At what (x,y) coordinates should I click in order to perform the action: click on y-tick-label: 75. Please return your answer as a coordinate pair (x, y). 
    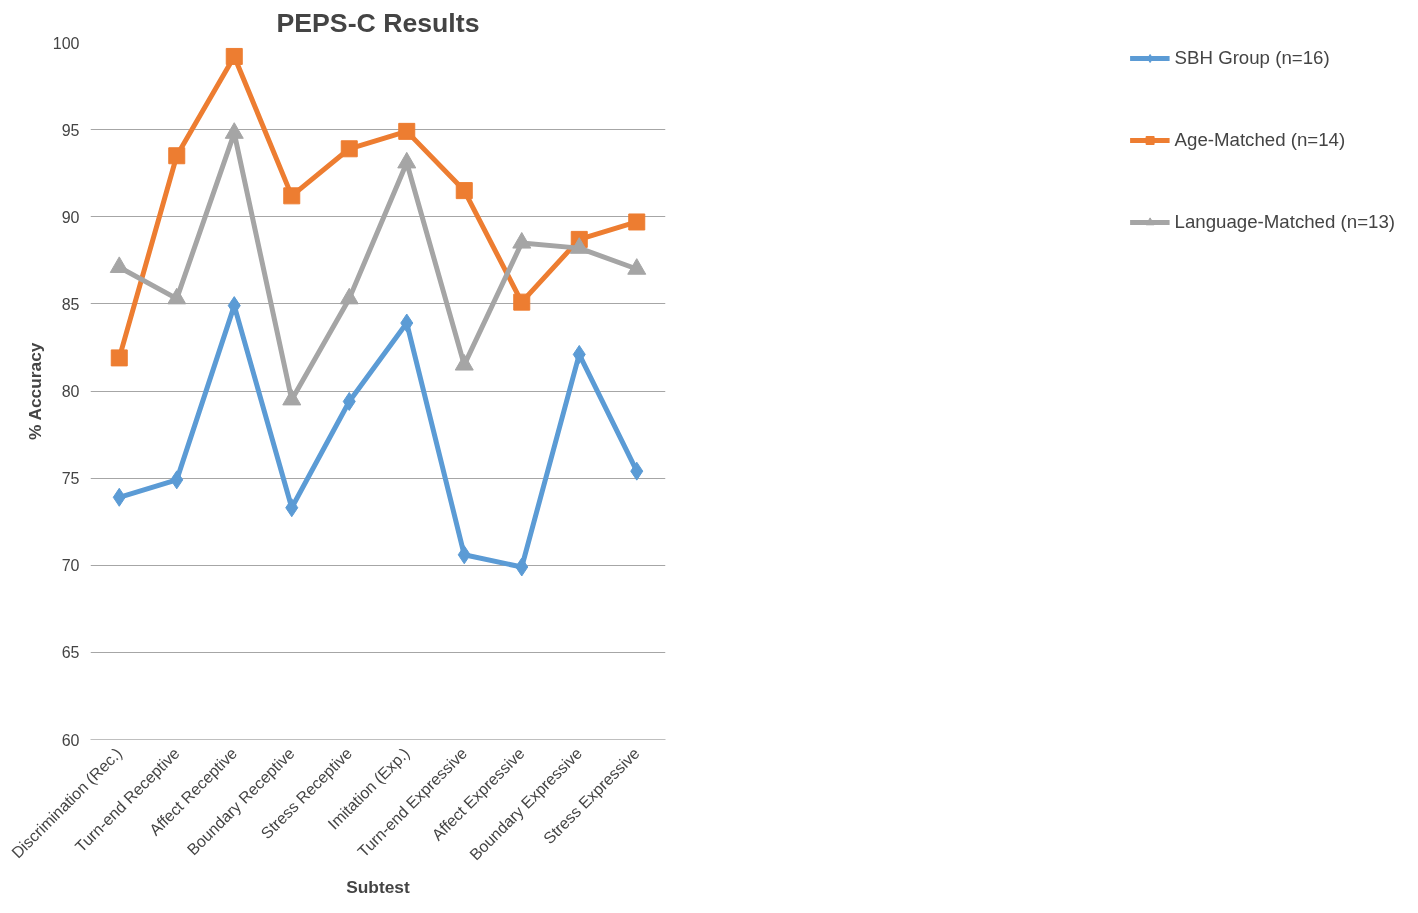
    Looking at the image, I should click on (70, 479).